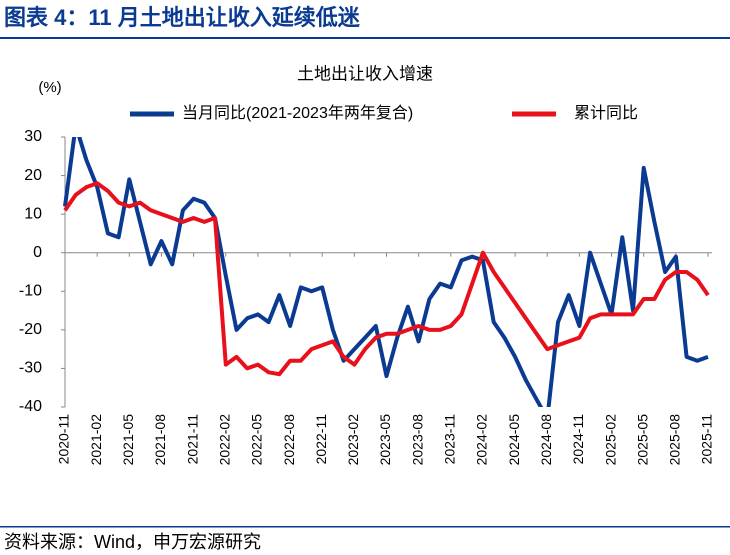  I want to click on x-tick-label: 2024-02, so click(482, 440).